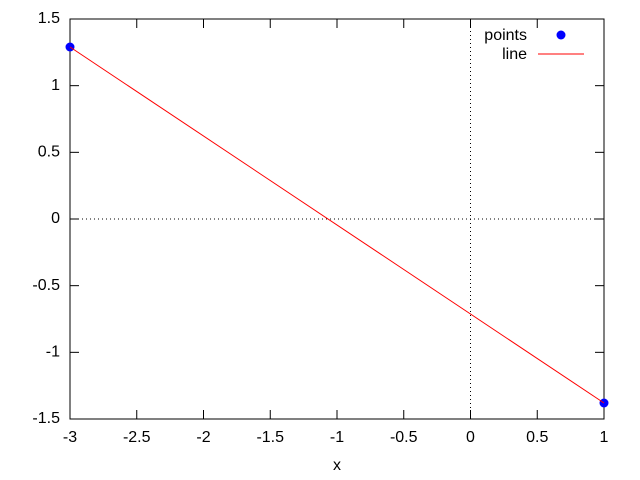 Image resolution: width=640 pixels, height=480 pixels. Describe the element at coordinates (404, 437) in the screenshot. I see `x-tick-label: -0.5` at that location.